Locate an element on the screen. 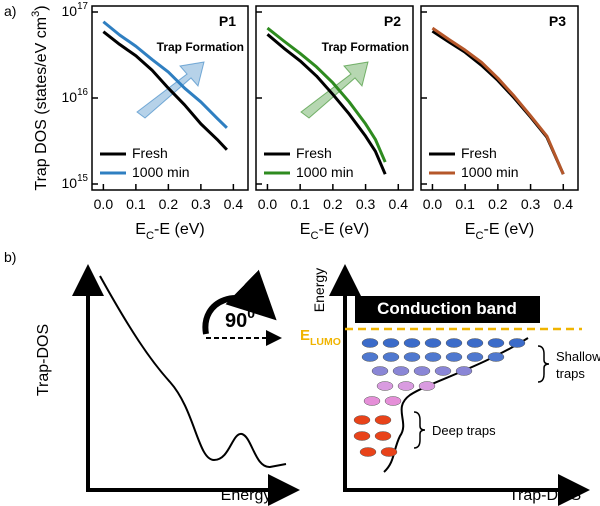  rotation-arrow is located at coordinates (239, 302).